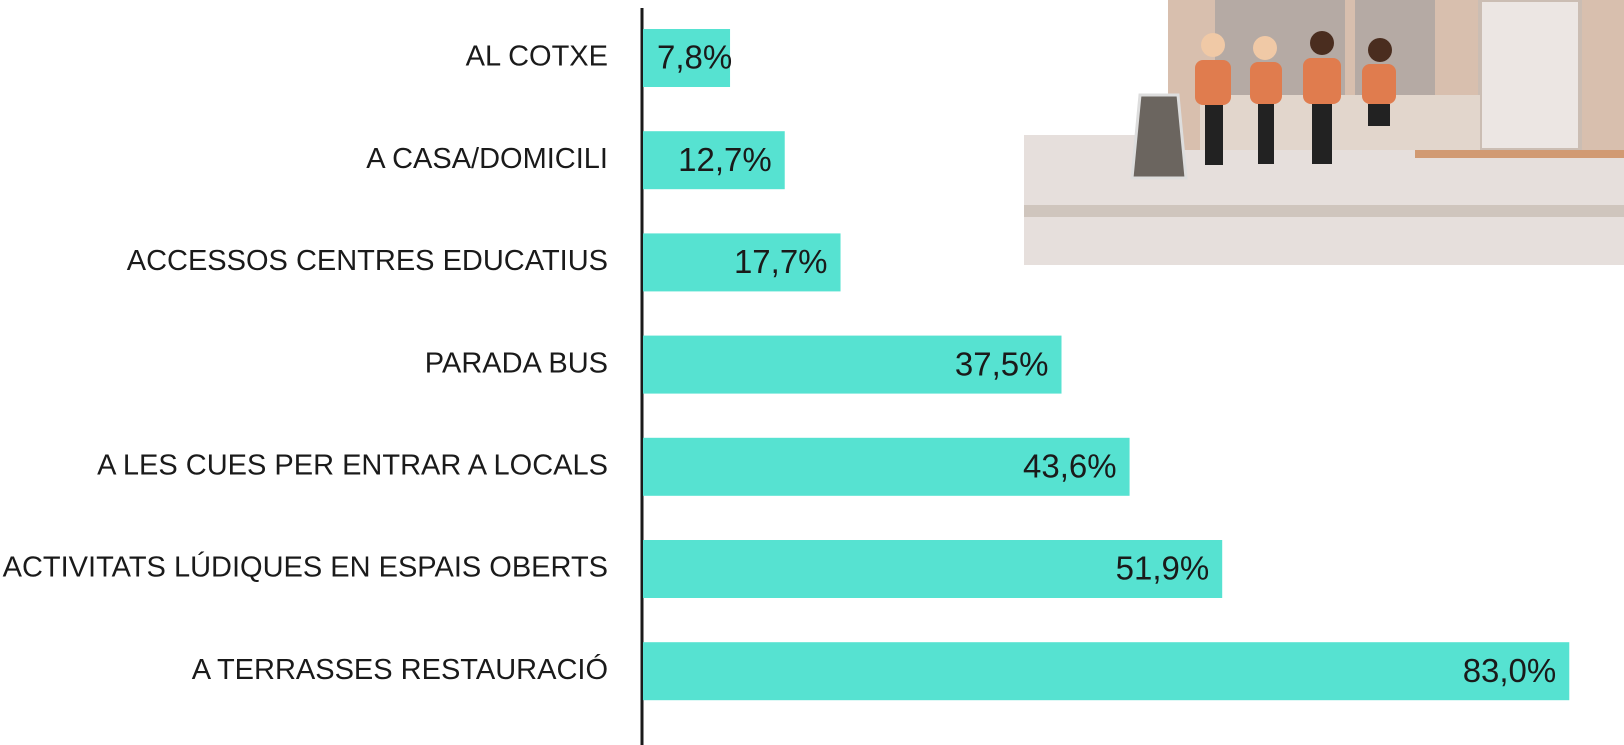 The image size is (1624, 745). Describe the element at coordinates (725, 159) in the screenshot. I see `value-label: 12,7%` at that location.